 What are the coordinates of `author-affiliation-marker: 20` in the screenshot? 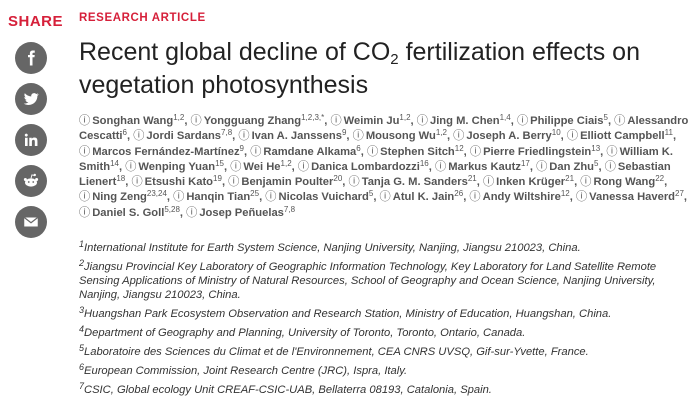 It's located at (338, 179).